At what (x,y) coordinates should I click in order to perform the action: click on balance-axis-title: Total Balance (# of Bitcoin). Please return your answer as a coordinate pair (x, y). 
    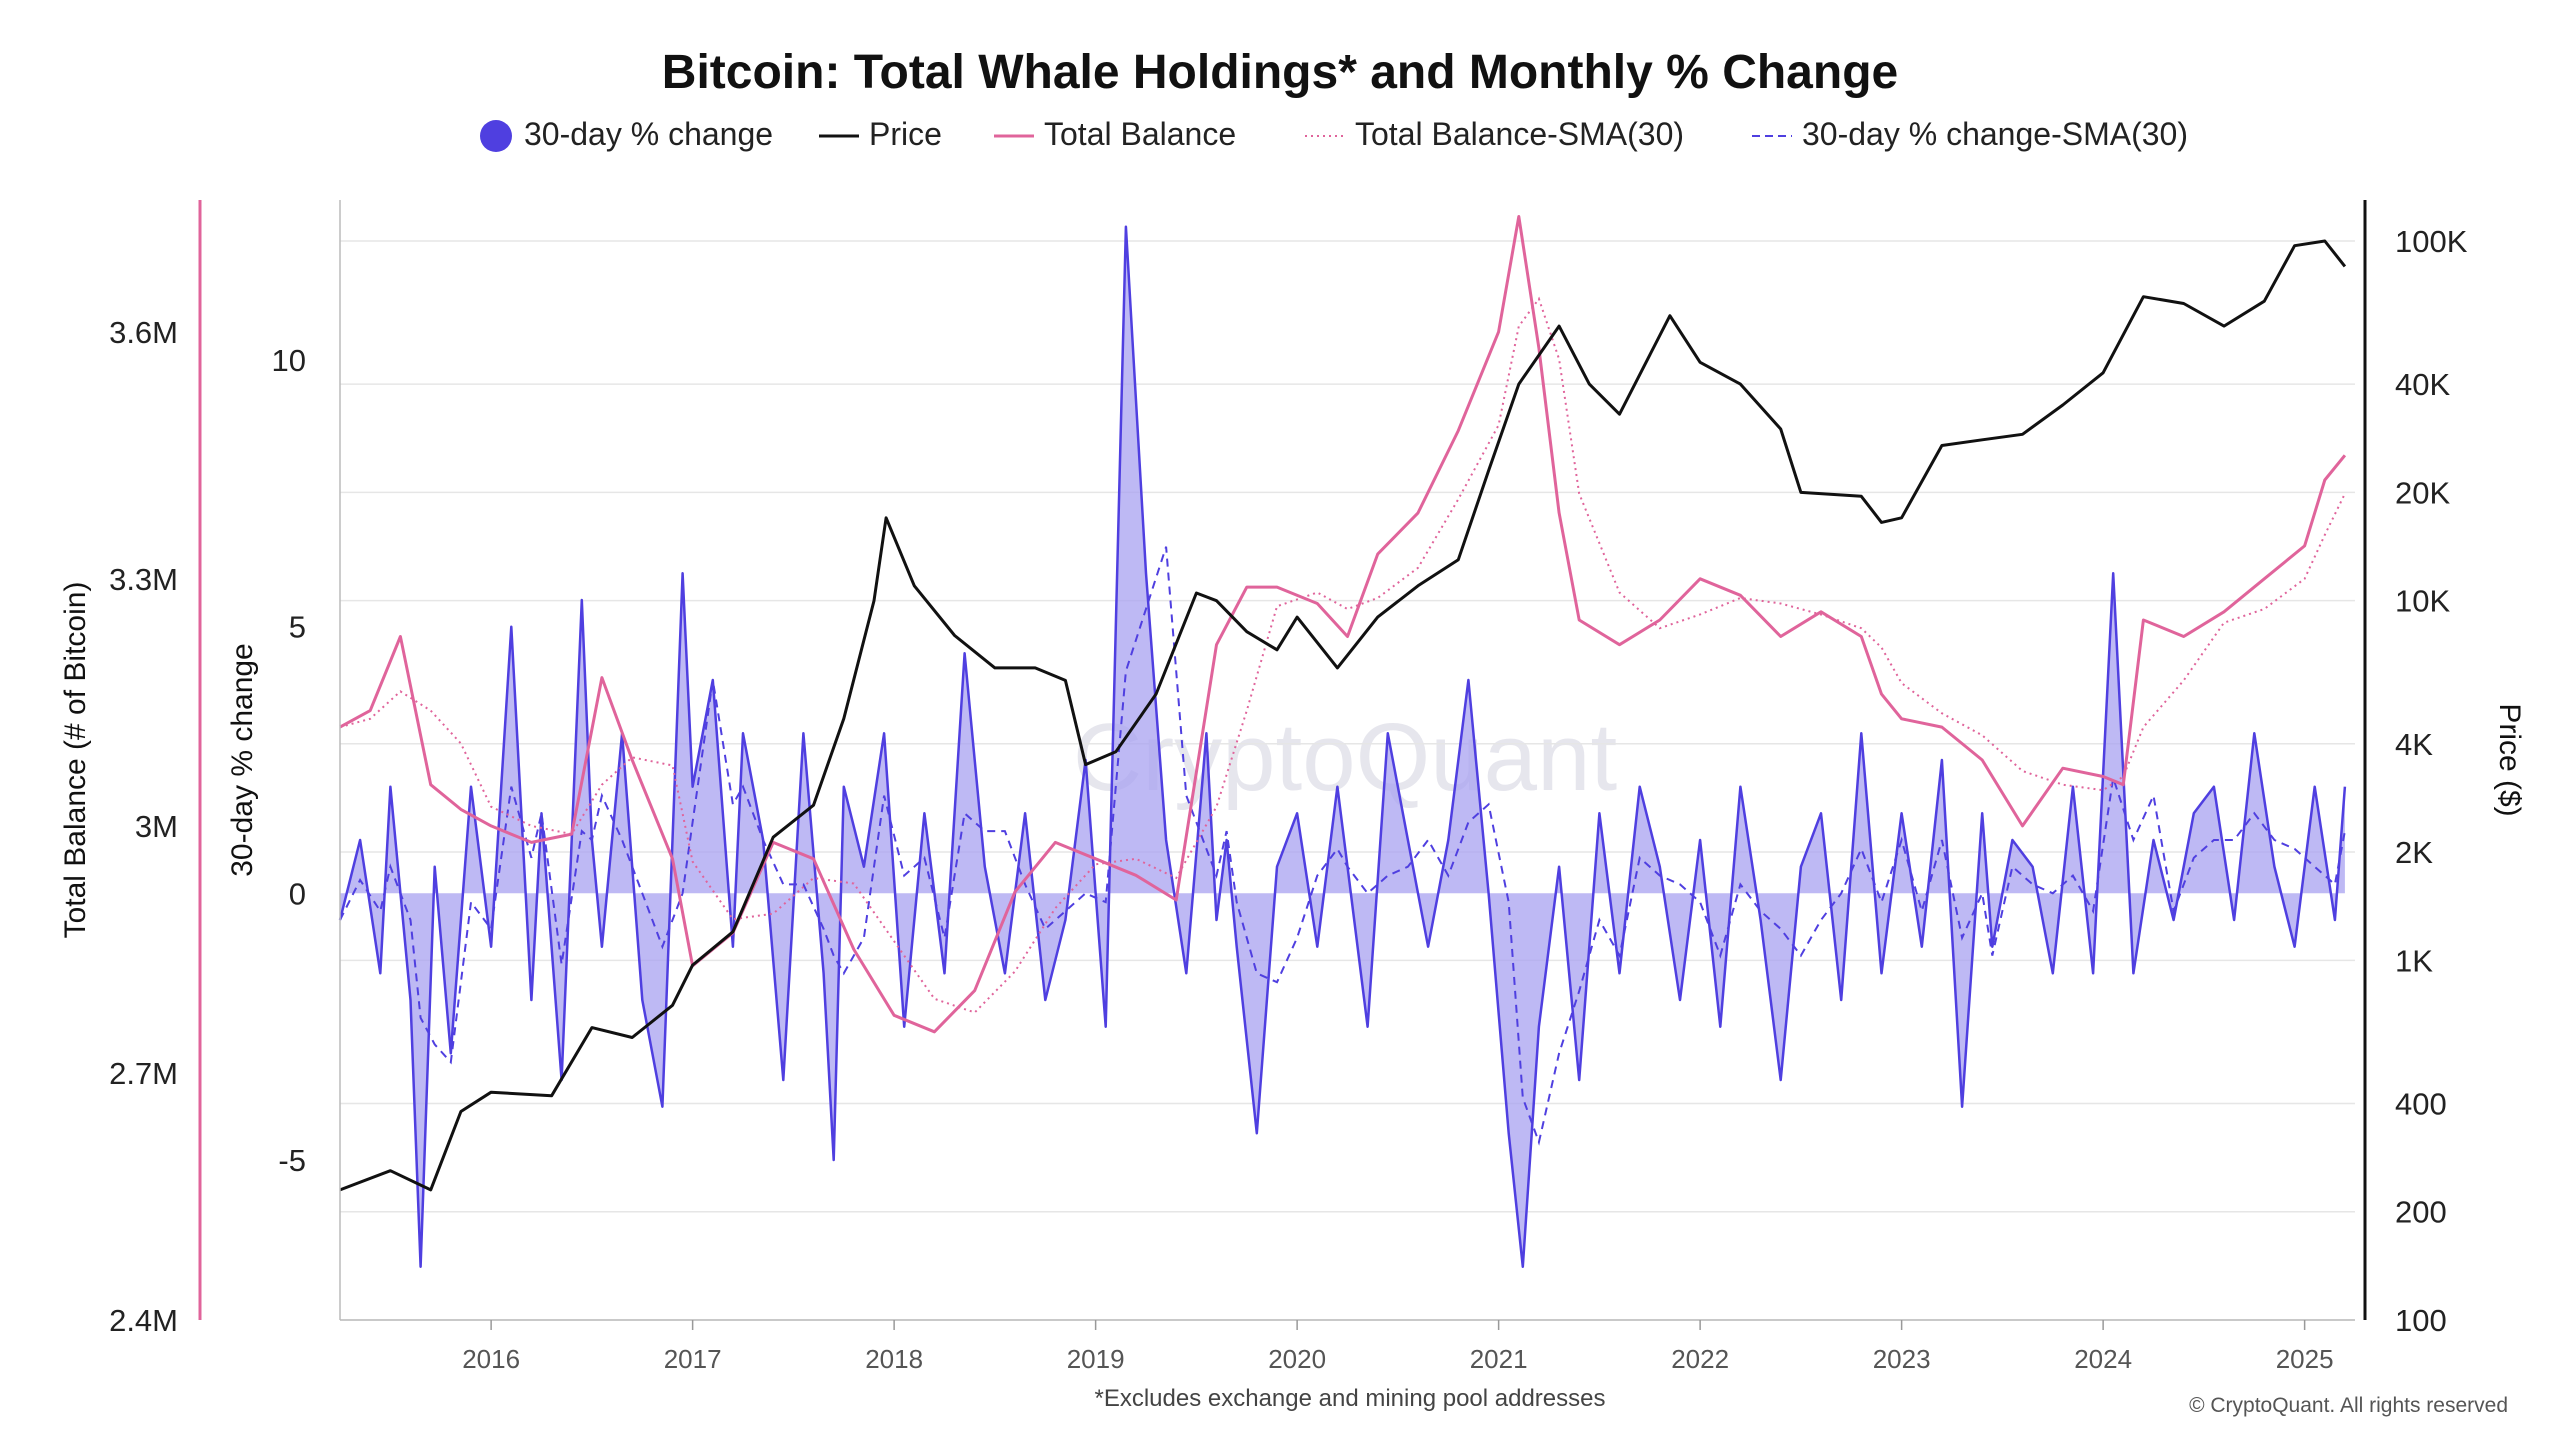
    Looking at the image, I should click on (75, 760).